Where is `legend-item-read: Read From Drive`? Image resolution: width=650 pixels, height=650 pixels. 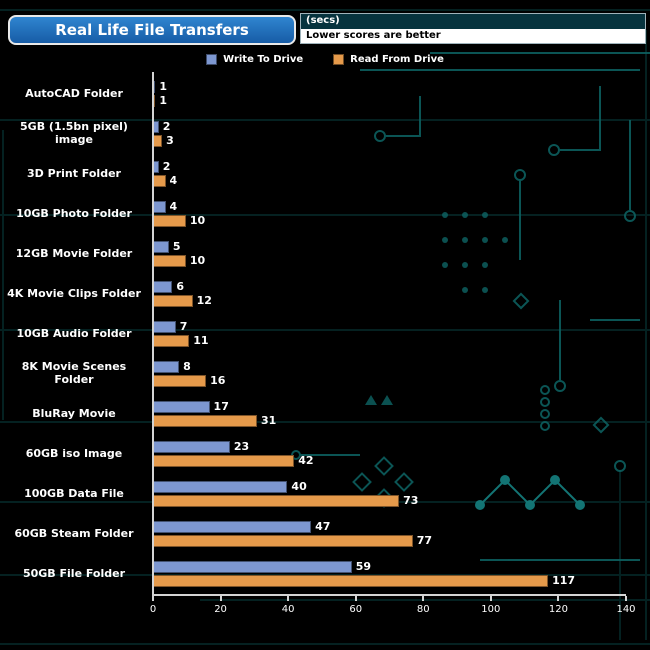
legend-item-read: Read From Drive is located at coordinates (388, 59).